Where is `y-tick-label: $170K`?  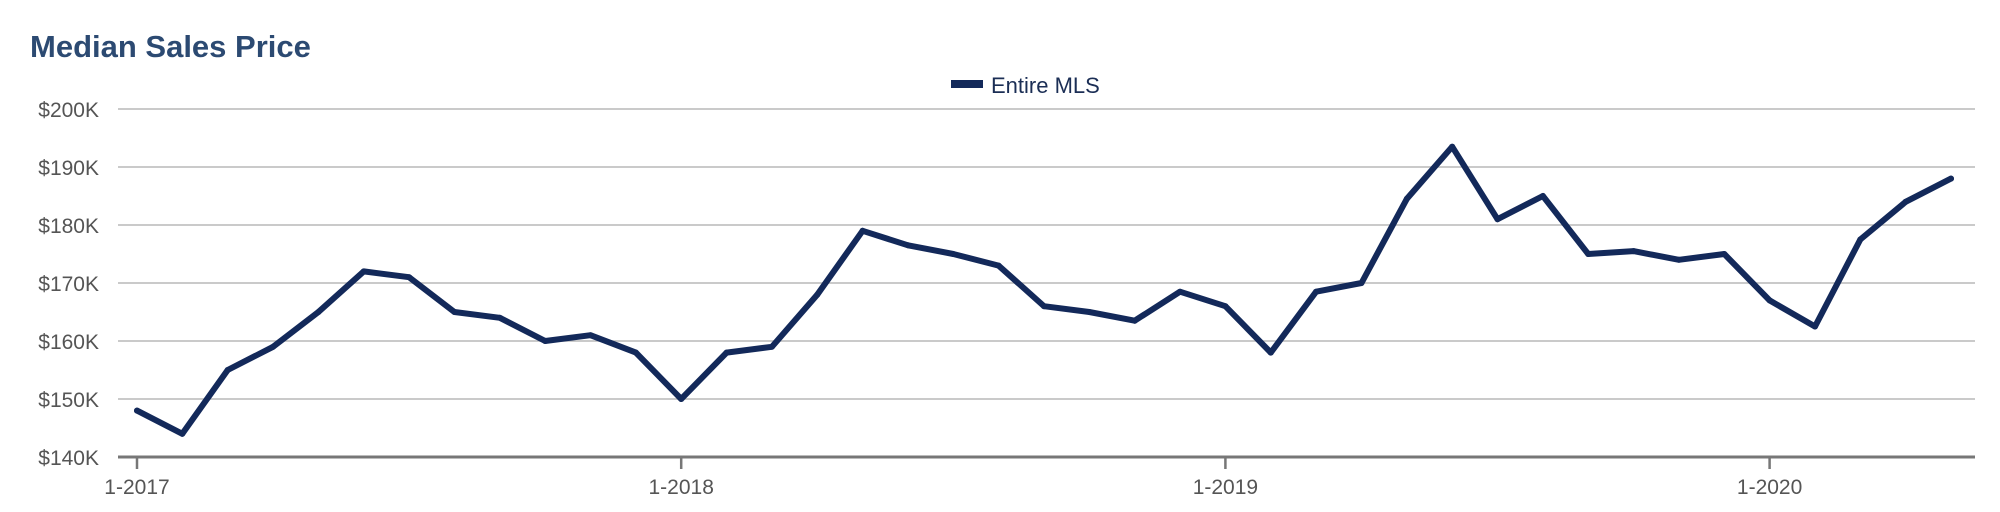
y-tick-label: $170K is located at coordinates (68, 284).